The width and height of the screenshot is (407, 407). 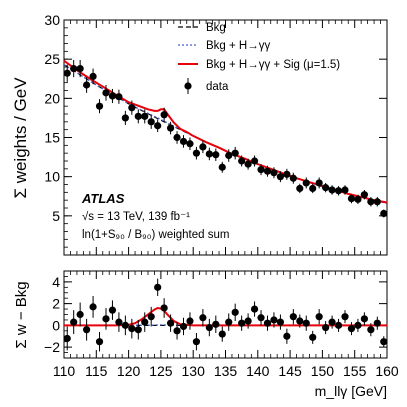 I want to click on x-tick-label: 125, so click(x=161, y=371).